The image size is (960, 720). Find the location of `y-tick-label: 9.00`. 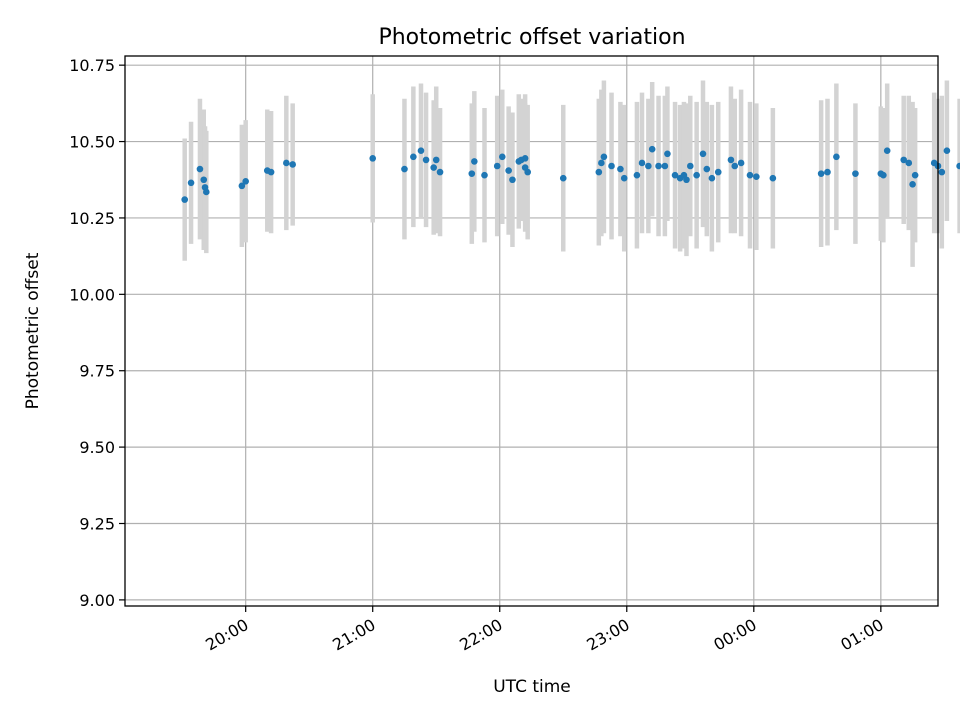

y-tick-label: 9.00 is located at coordinates (97, 600).